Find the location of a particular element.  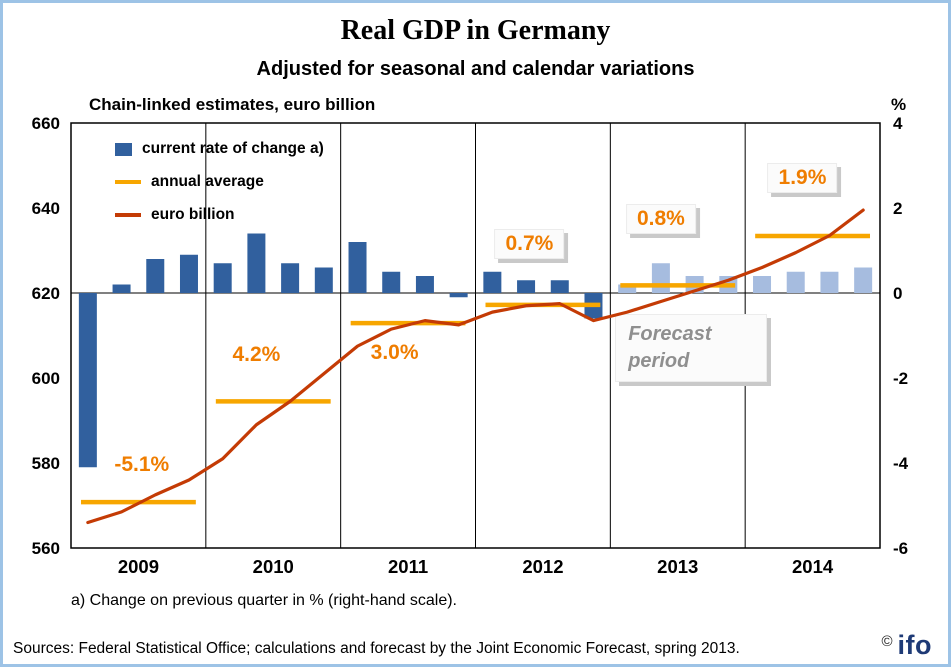

svg-text: 560 is located at coordinates (46, 548).